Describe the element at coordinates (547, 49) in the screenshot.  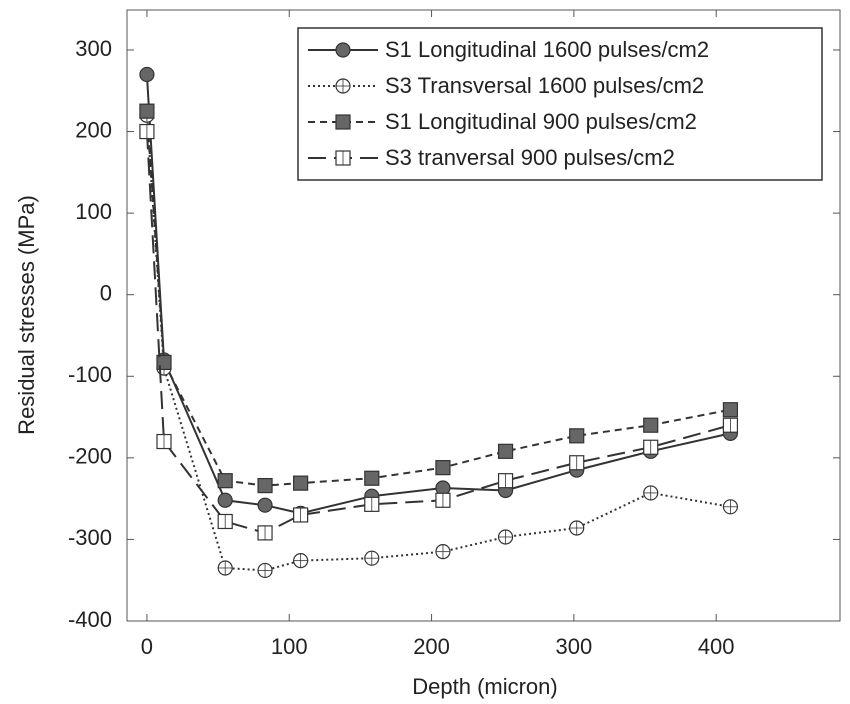
I see `legend-label: S1 Longitudinal 1600 pulses/cm2` at that location.